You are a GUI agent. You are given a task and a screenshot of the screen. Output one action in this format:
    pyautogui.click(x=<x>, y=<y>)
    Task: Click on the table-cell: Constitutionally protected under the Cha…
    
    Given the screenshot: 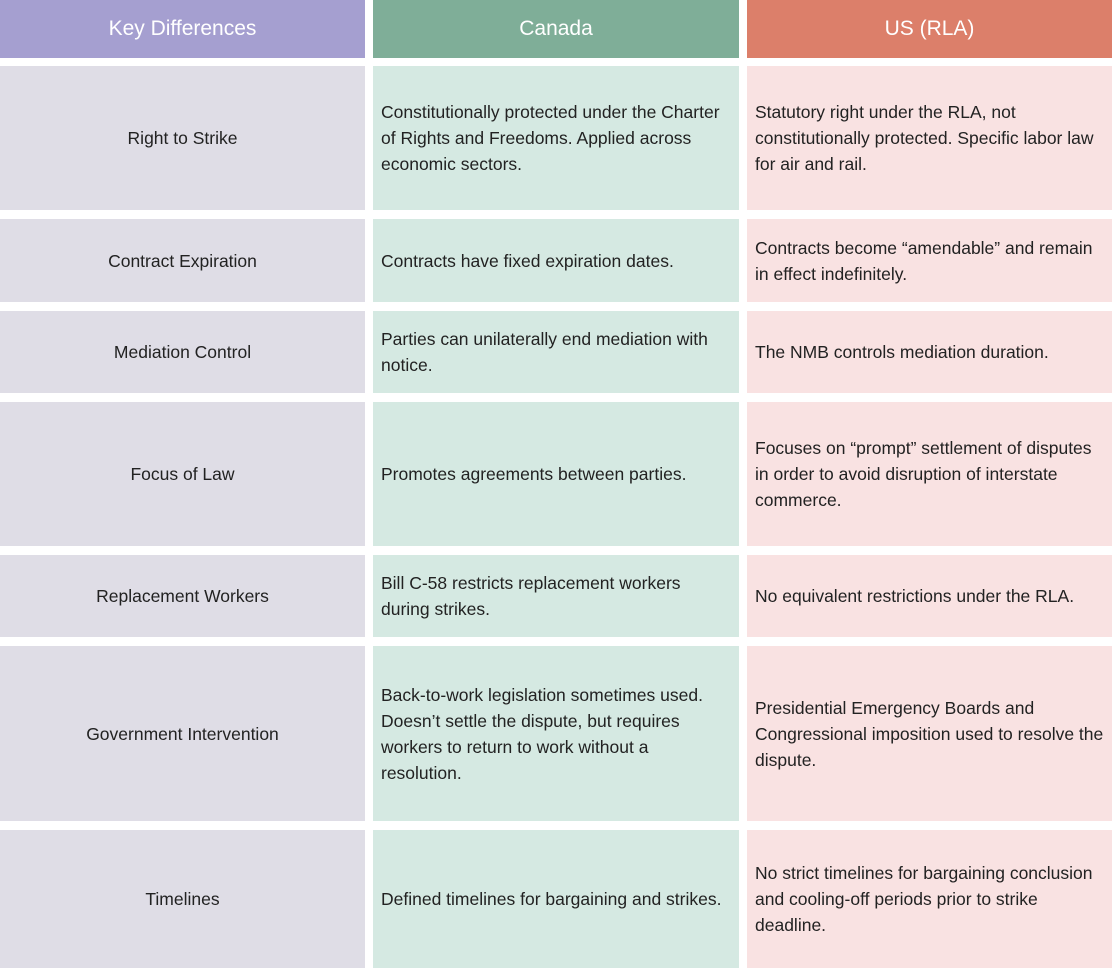 What is the action you would take?
    pyautogui.click(x=556, y=138)
    